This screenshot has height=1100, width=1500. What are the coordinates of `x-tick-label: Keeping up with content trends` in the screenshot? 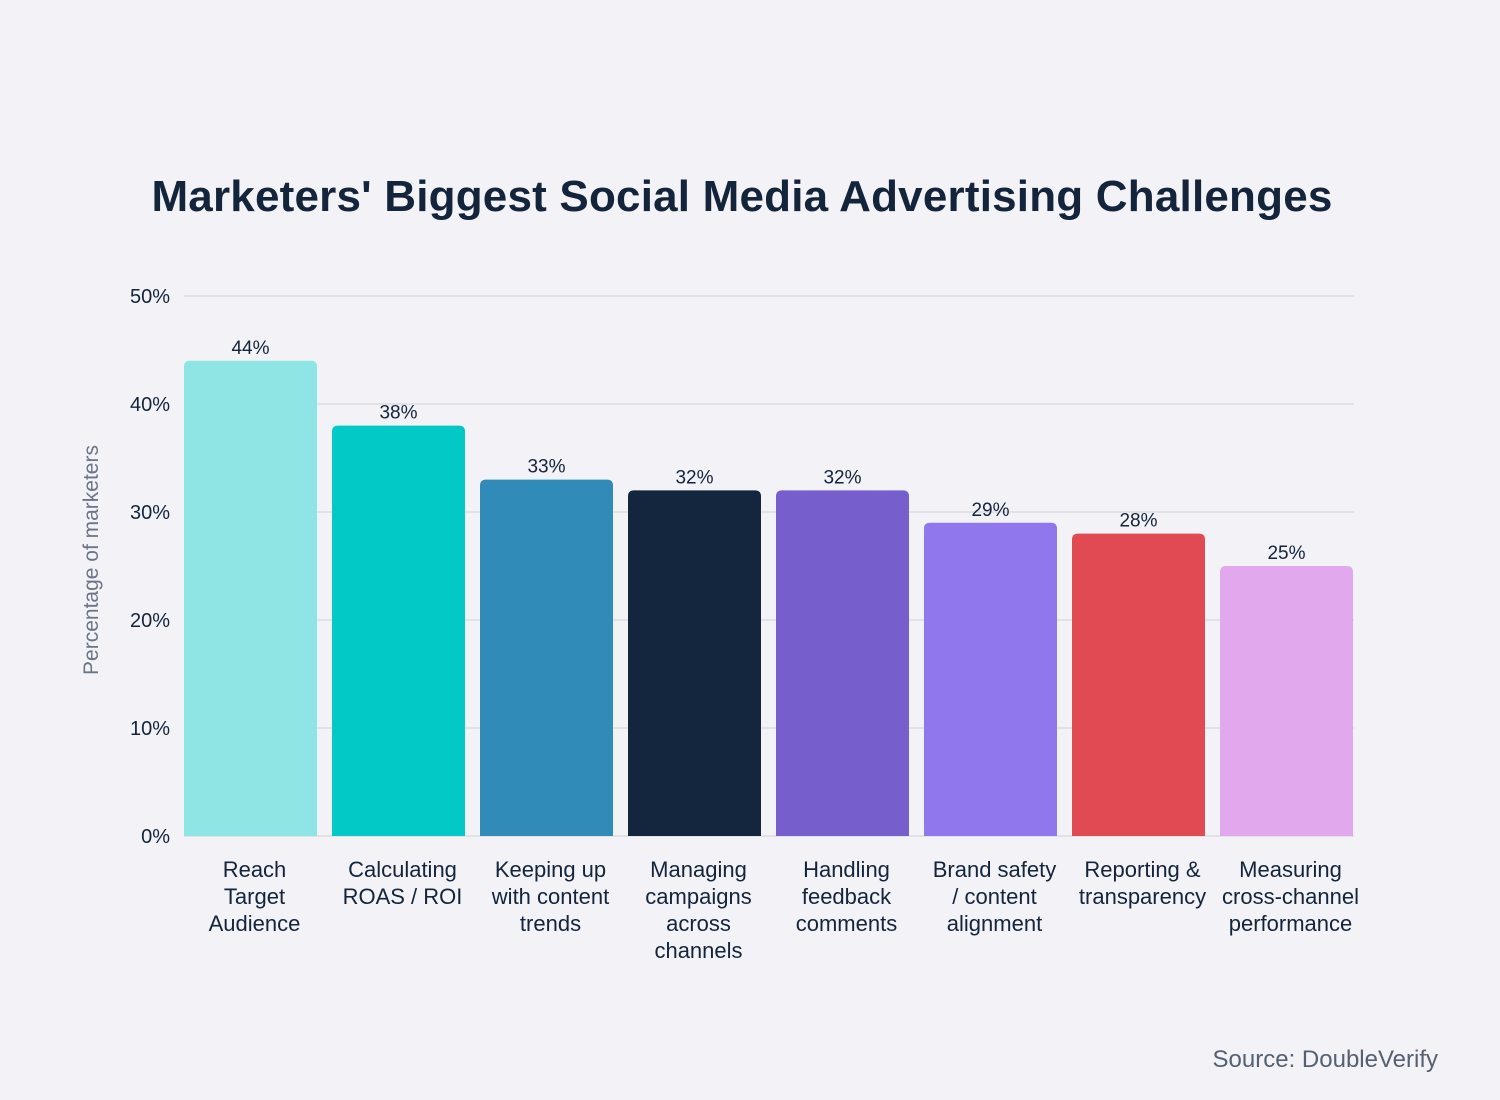 It's located at (550, 896).